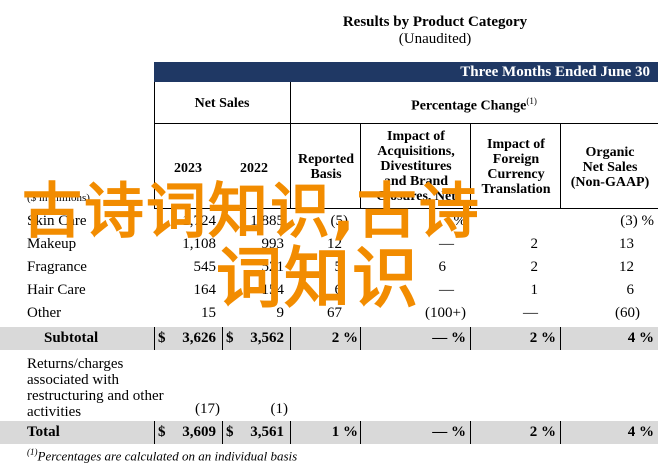  I want to click on col-2023: 2023, so click(188, 168).